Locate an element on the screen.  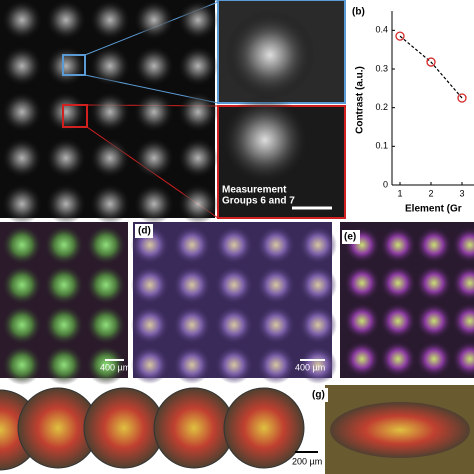
zoom-box-red is located at coordinates (75, 116).